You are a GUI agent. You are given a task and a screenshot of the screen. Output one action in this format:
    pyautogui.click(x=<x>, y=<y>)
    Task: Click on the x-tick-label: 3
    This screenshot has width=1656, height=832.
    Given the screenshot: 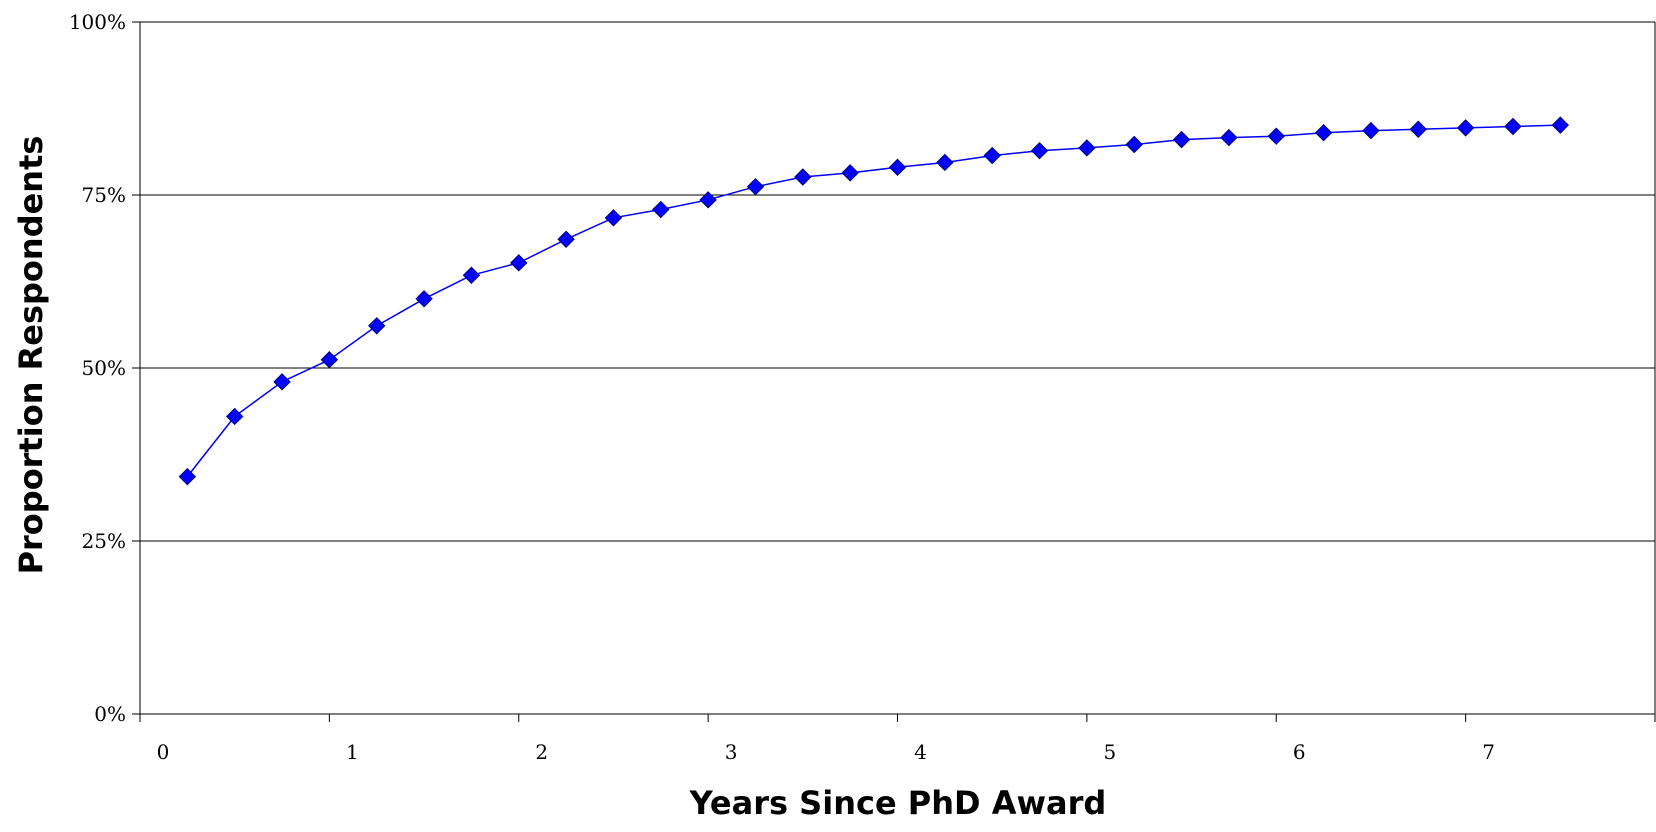 What is the action you would take?
    pyautogui.click(x=731, y=752)
    